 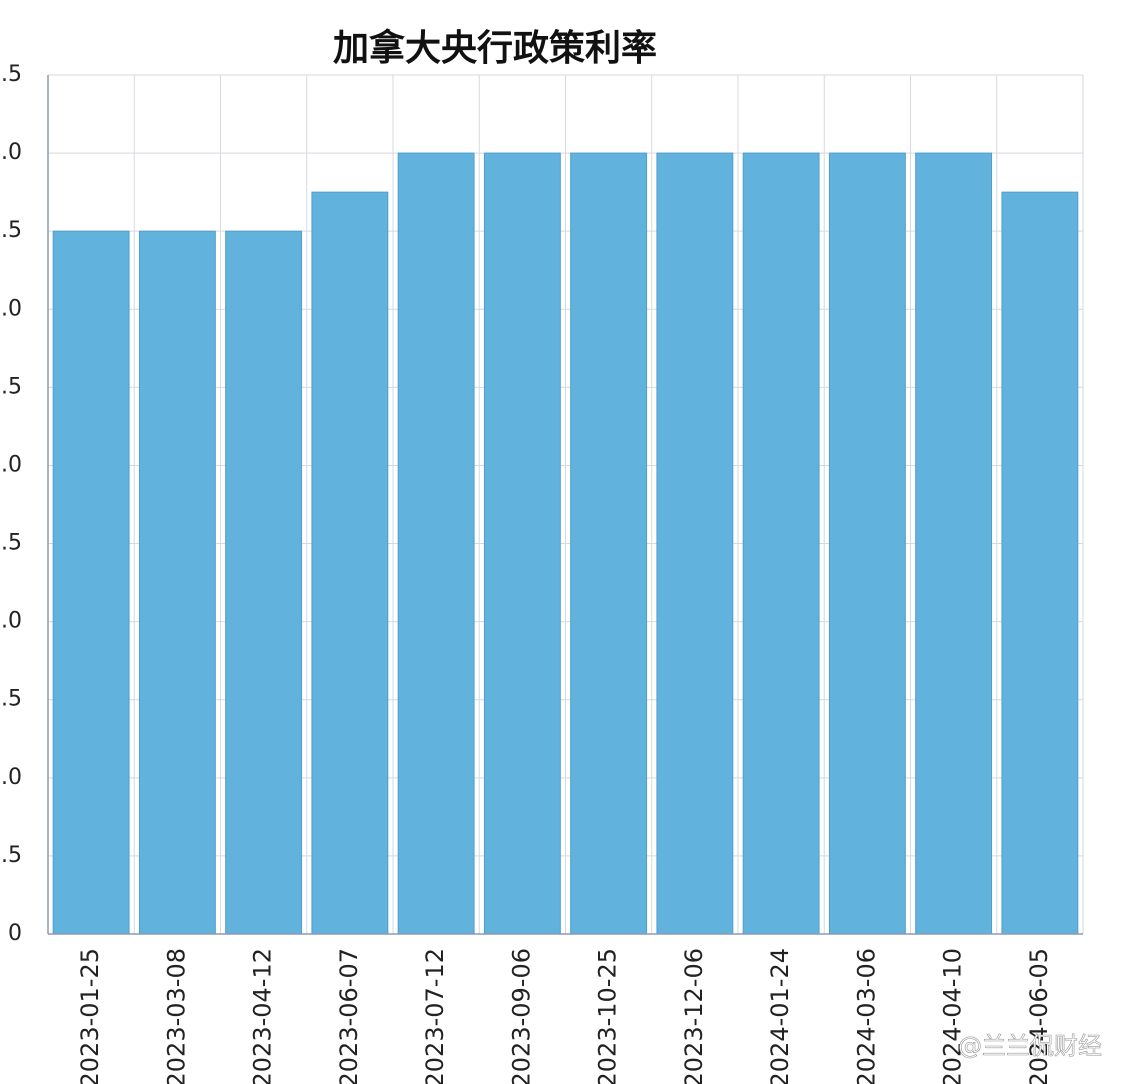 What do you see at coordinates (90, 1016) in the screenshot?
I see `x-tick-label: 2023-01-25` at bounding box center [90, 1016].